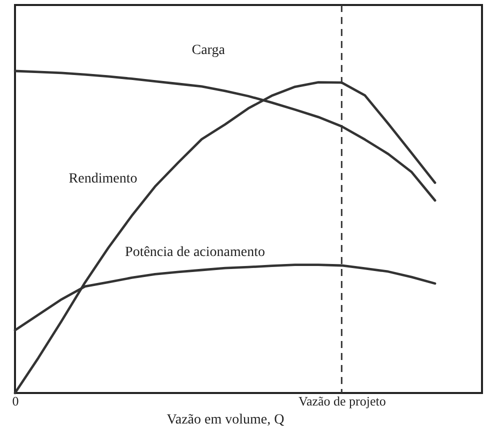  I want to click on x-axis-title: Vazão em volume, Q, so click(225, 420).